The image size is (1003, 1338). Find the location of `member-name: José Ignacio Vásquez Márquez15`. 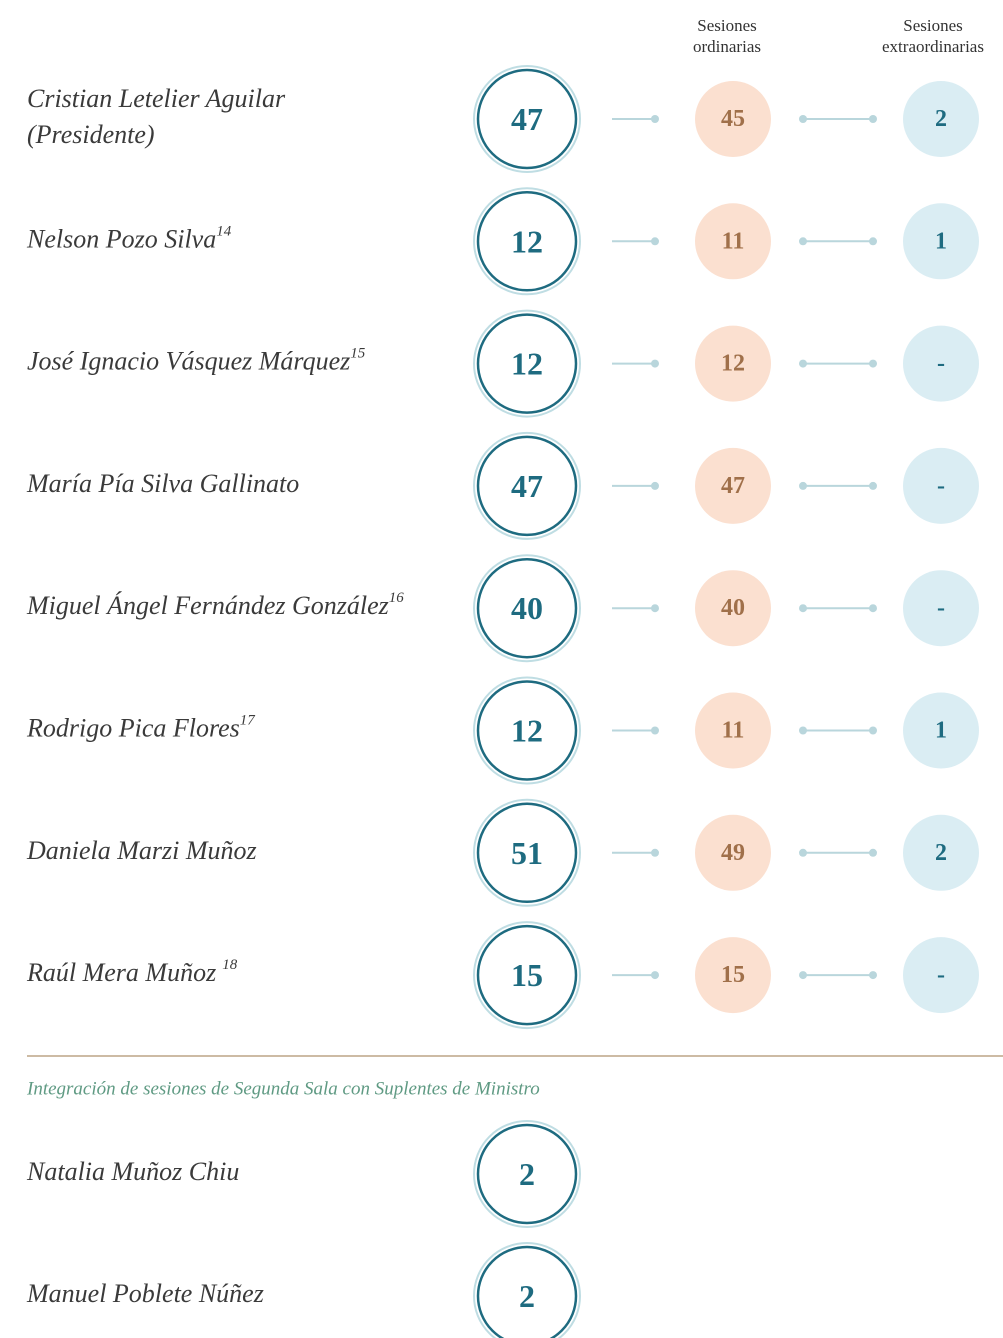

member-name: José Ignacio Vásquez Márquez15 is located at coordinates (196, 361).